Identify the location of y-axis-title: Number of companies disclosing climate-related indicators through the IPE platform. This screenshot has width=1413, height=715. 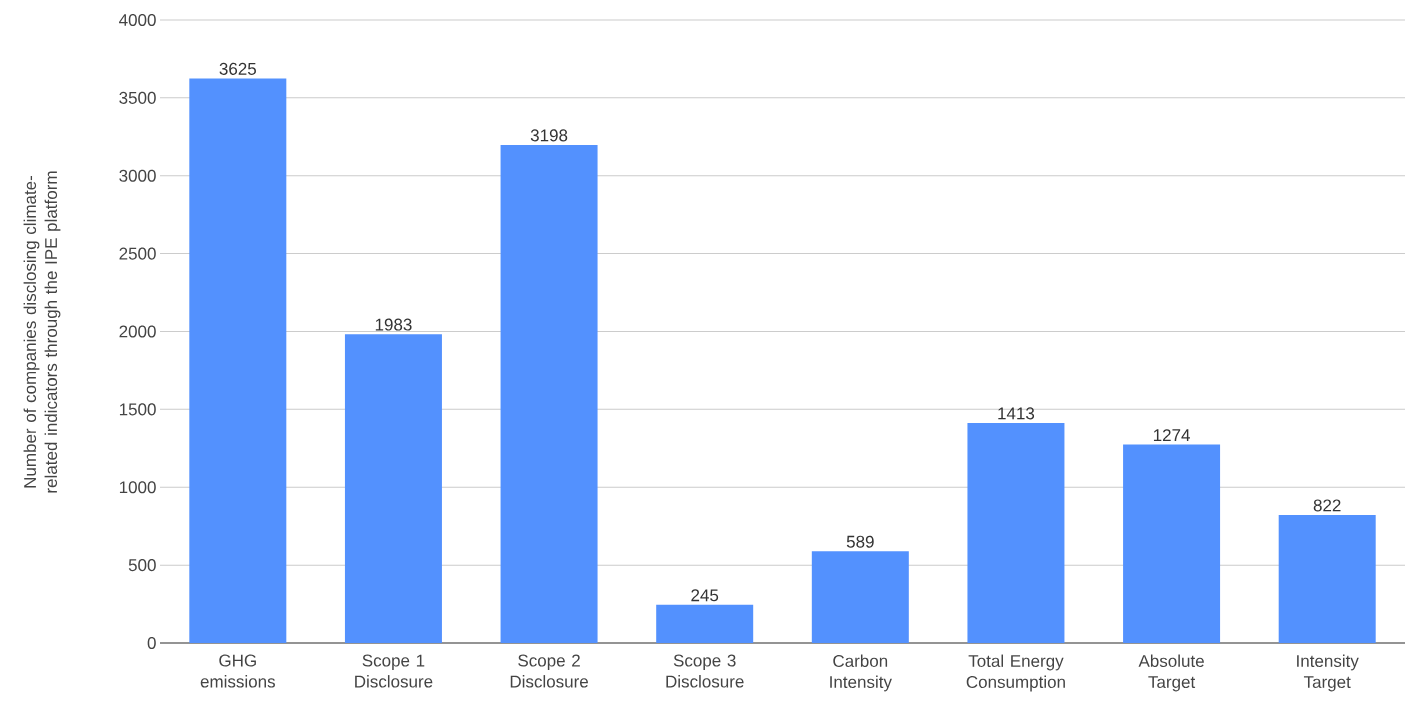
(42, 332).